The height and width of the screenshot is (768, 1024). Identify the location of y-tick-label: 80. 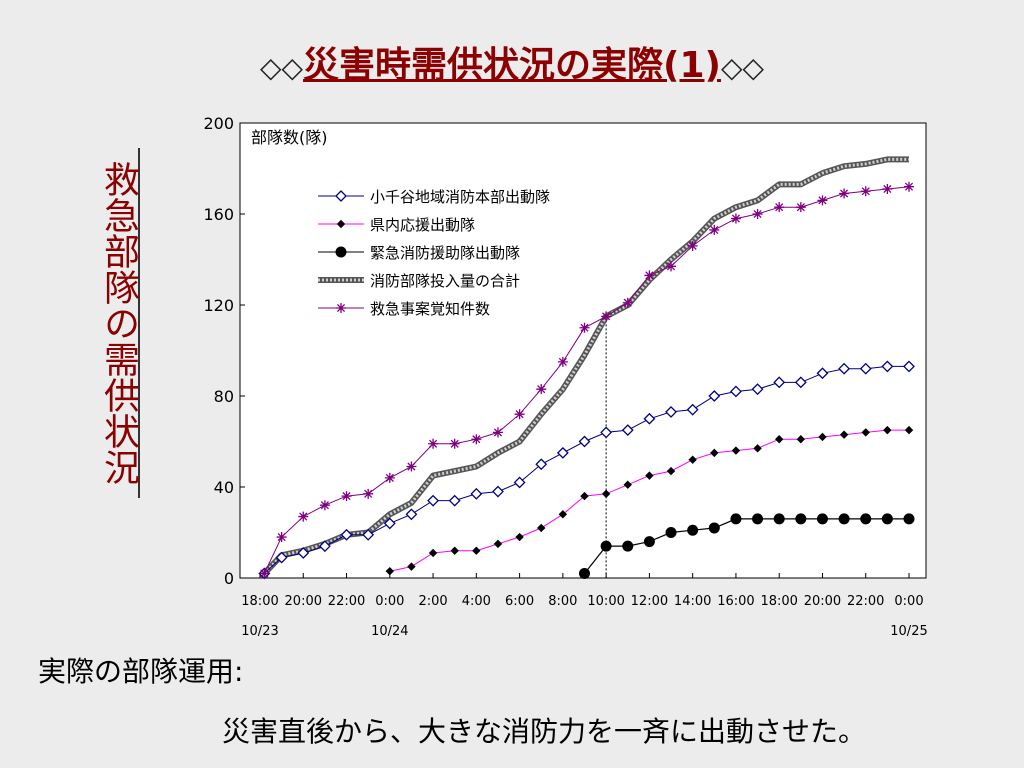
(224, 396).